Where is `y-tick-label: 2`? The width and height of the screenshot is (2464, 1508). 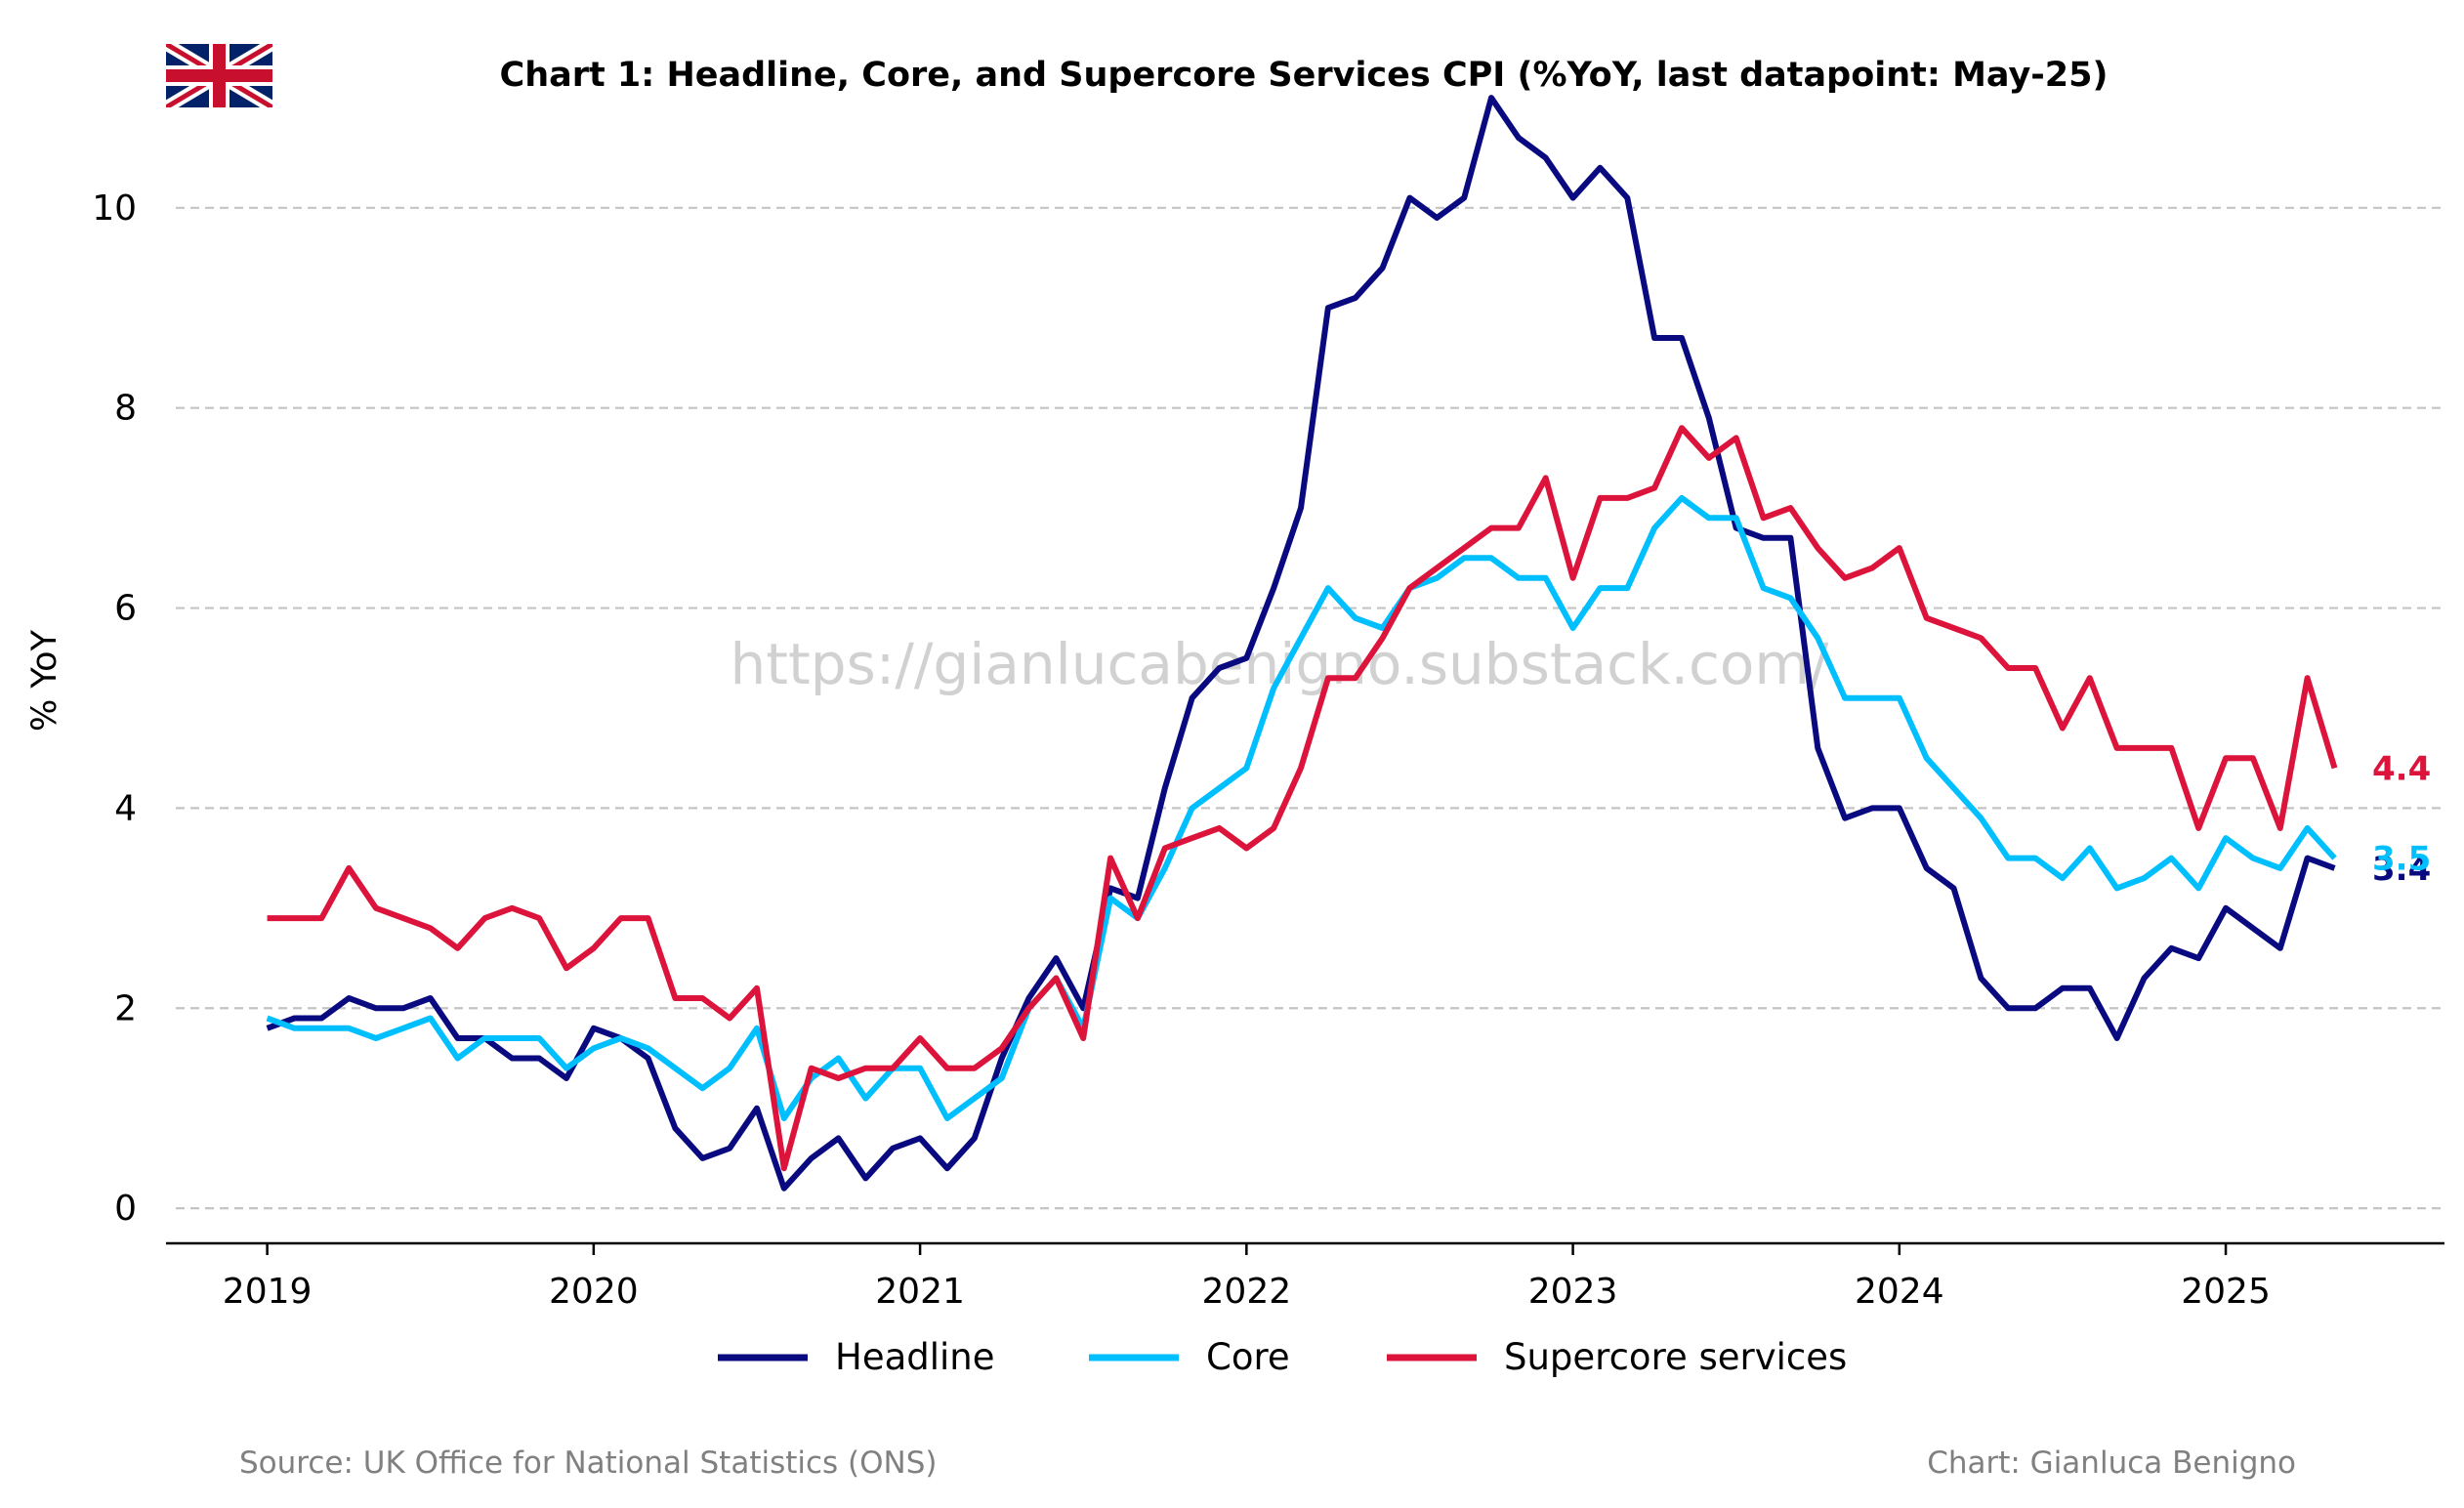 y-tick-label: 2 is located at coordinates (125, 1008).